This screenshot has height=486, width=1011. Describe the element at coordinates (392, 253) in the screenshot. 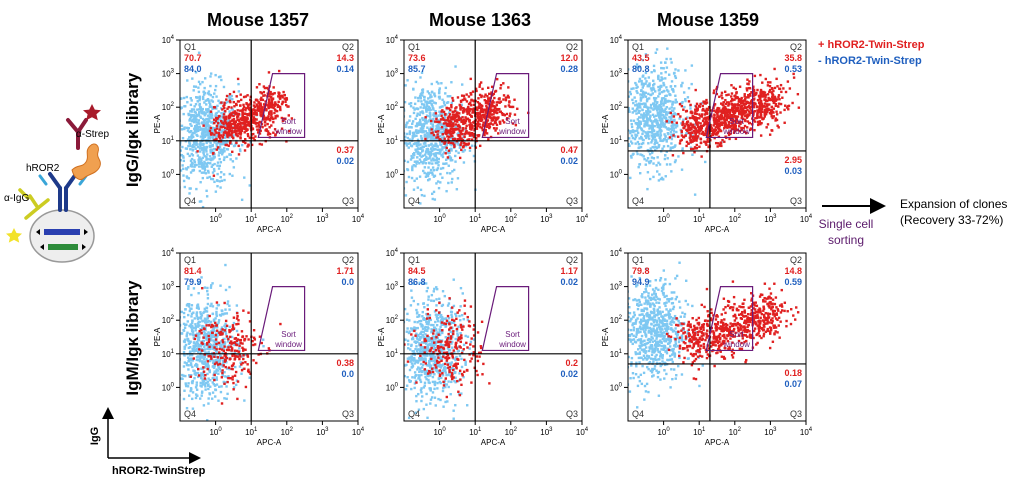

I see `y-tick-label-5: 10⁴` at that location.